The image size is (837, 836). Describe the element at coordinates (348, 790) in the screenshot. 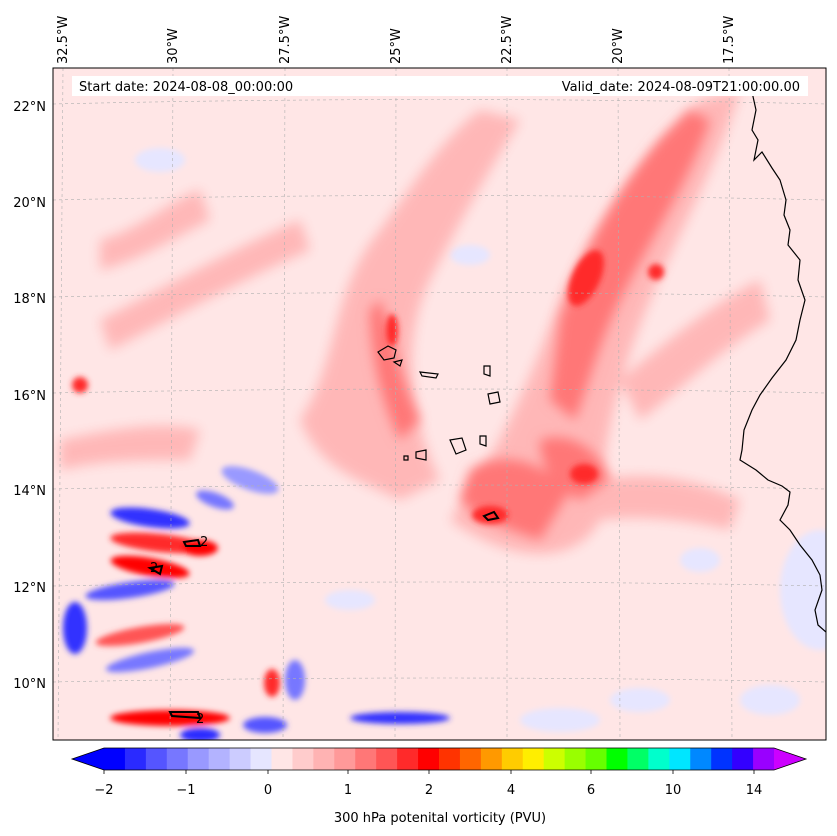

I see `cbar-tick-1: 1` at that location.